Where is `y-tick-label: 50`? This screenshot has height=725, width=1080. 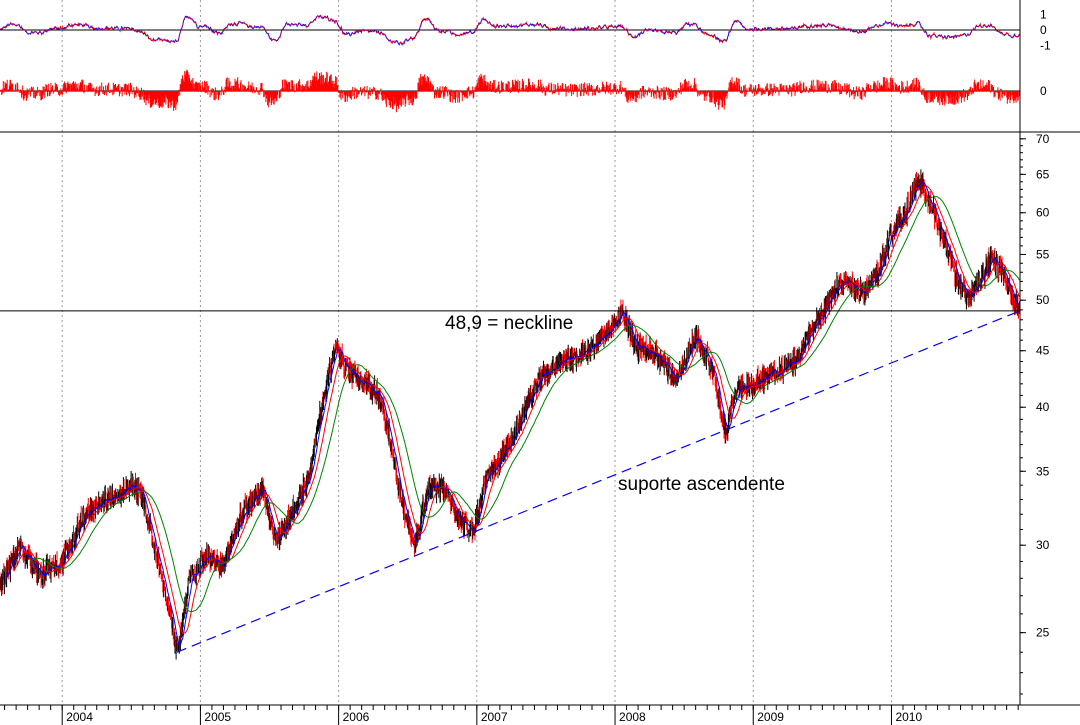
y-tick-label: 50 is located at coordinates (1043, 300).